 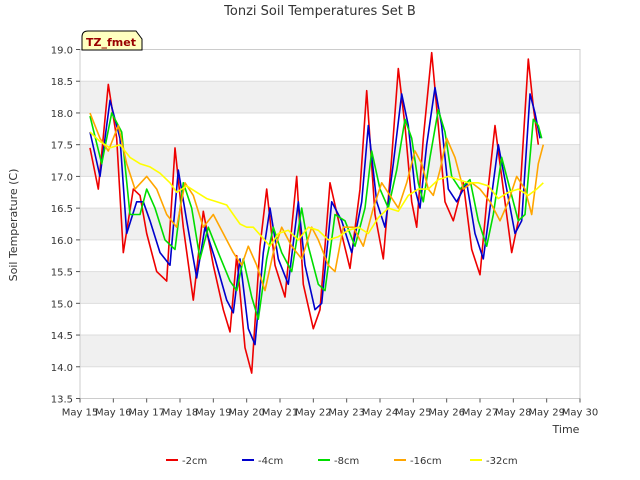 What do you see at coordinates (380, 413) in the screenshot?
I see `x-tick-label: May 24` at bounding box center [380, 413].